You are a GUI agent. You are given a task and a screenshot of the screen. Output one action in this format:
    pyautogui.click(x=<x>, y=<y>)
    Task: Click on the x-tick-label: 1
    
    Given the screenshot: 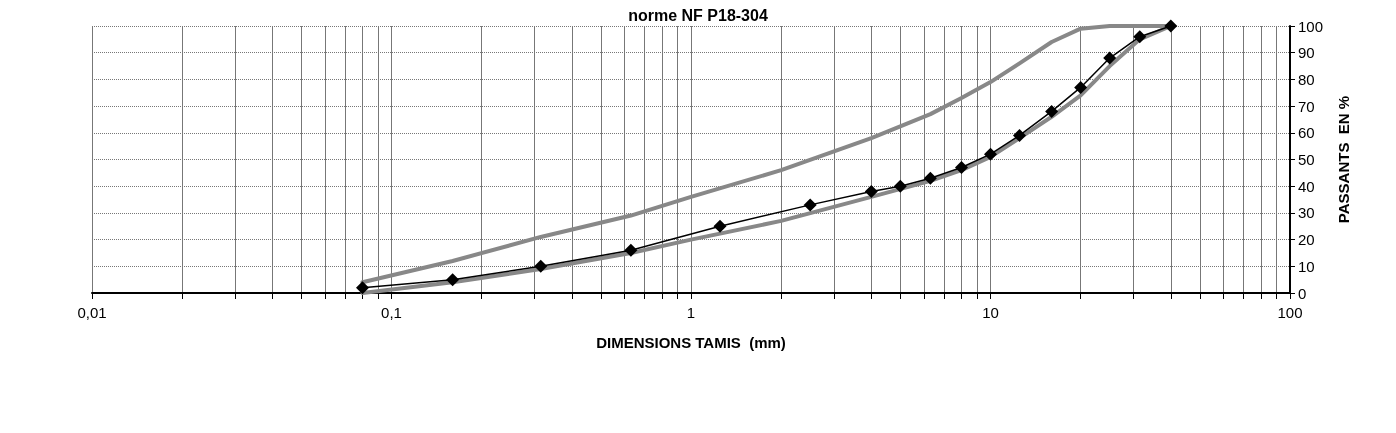 What is the action you would take?
    pyautogui.click(x=691, y=312)
    